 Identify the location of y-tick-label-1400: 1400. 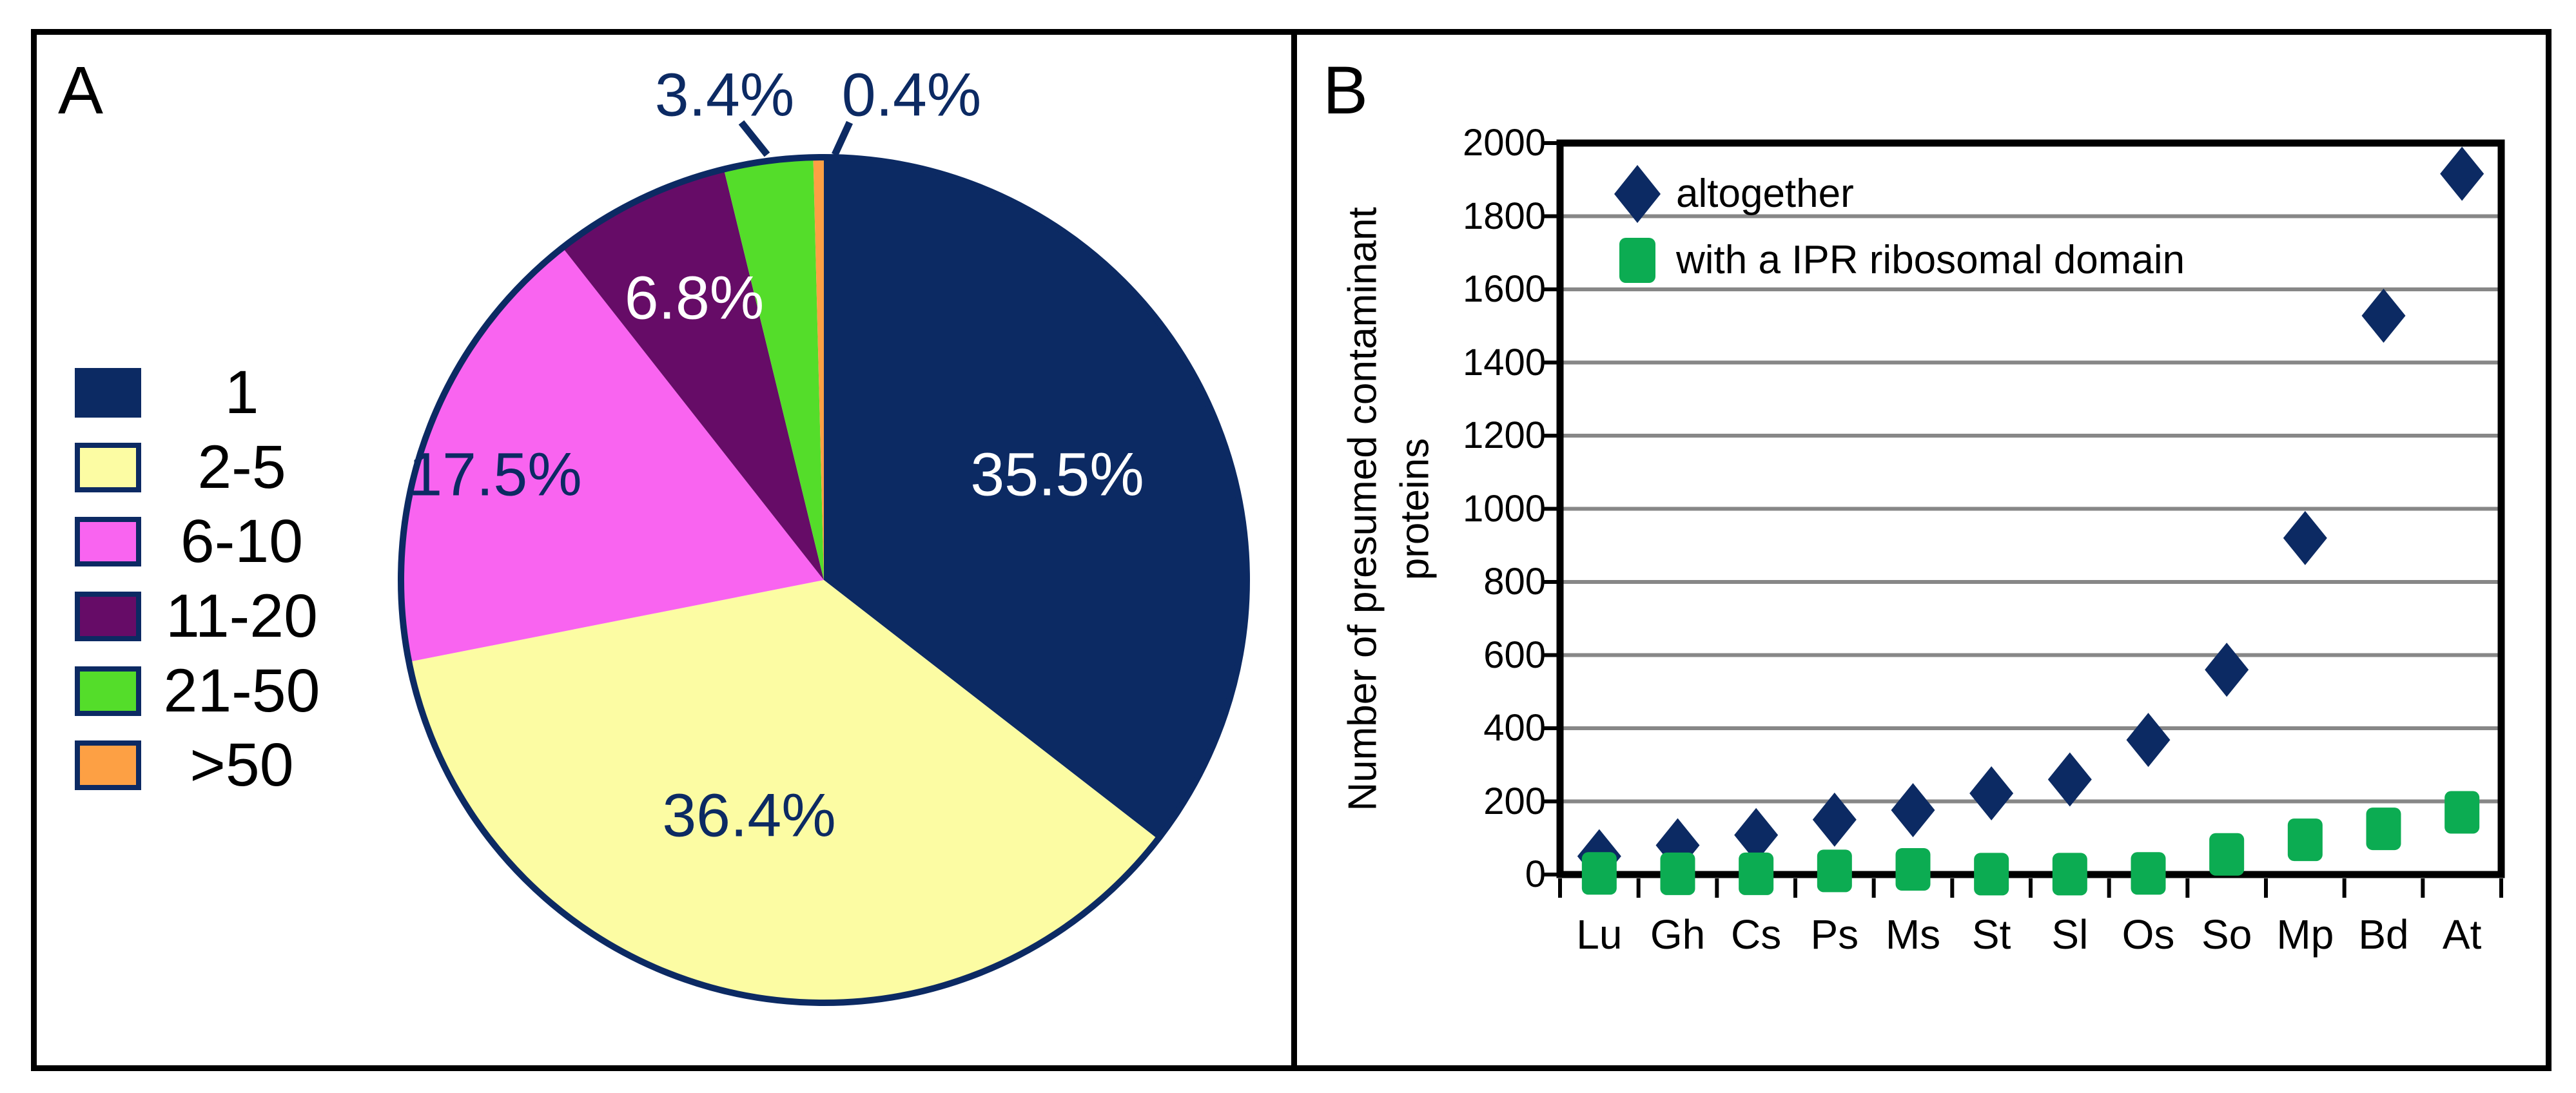
(1504, 362).